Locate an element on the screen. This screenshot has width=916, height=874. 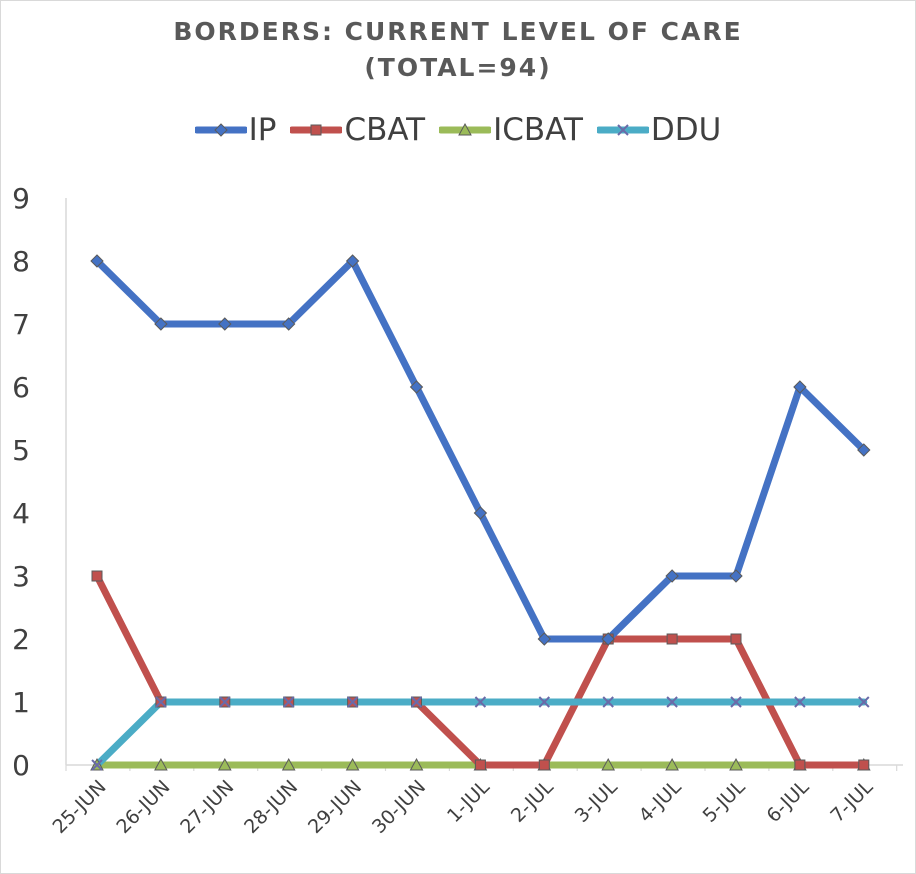
series-line-ddu is located at coordinates (480, 733).